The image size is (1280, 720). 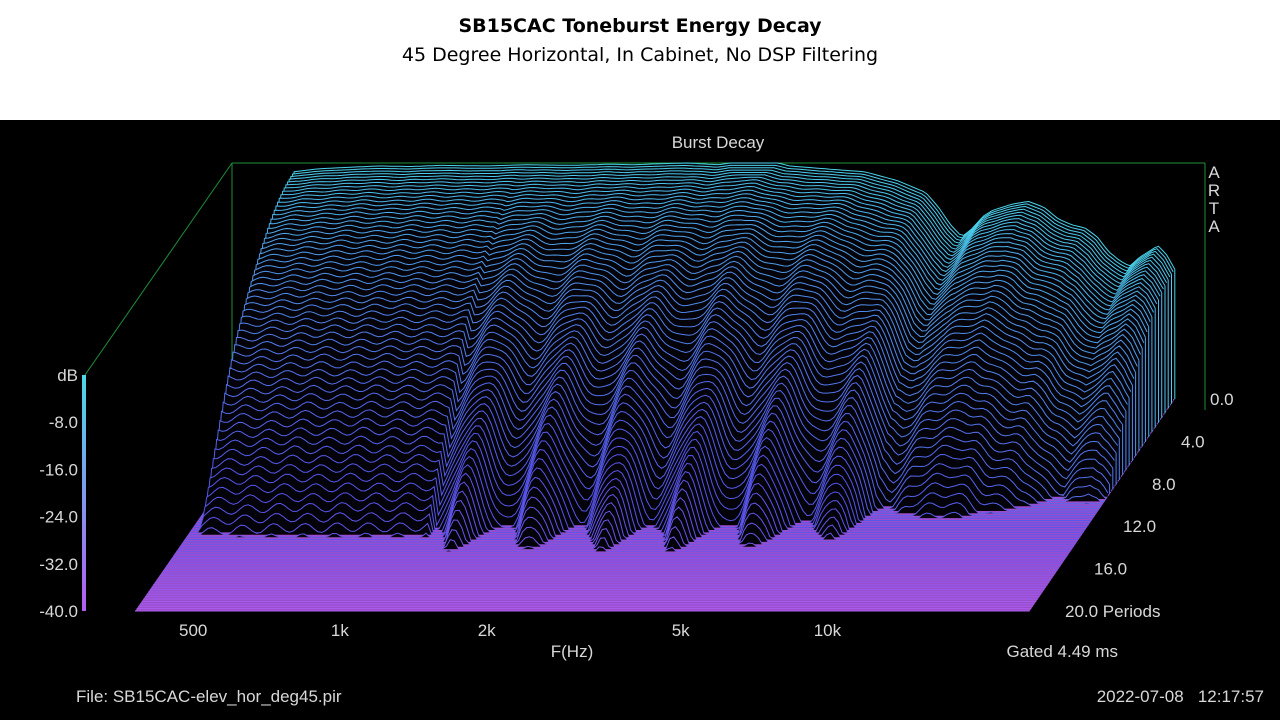 I want to click on x-tick-label: 5k, so click(x=681, y=630).